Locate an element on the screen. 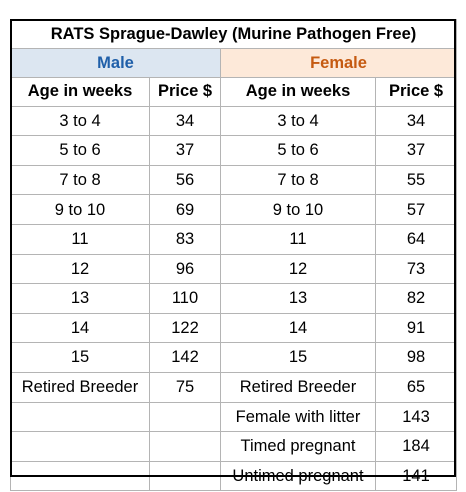 This screenshot has width=466, height=492. male-price-cell: 69 is located at coordinates (185, 210).